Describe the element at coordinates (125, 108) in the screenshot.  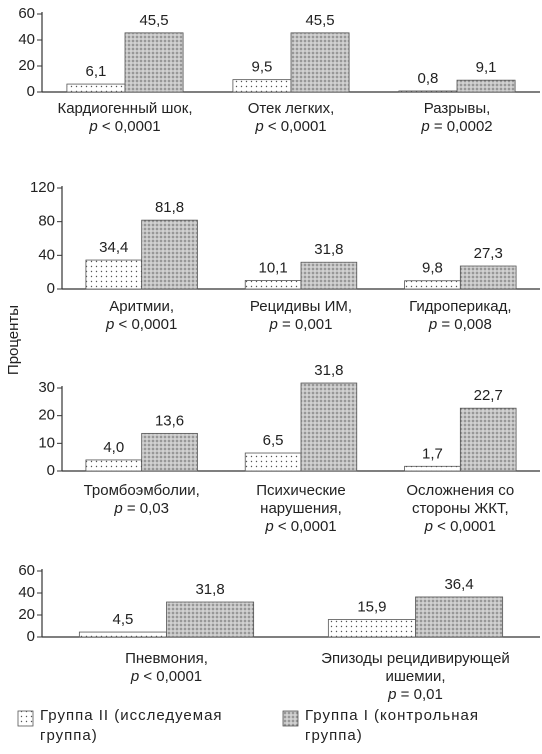
I see `category-name: Кардиогенный шок,` at that location.